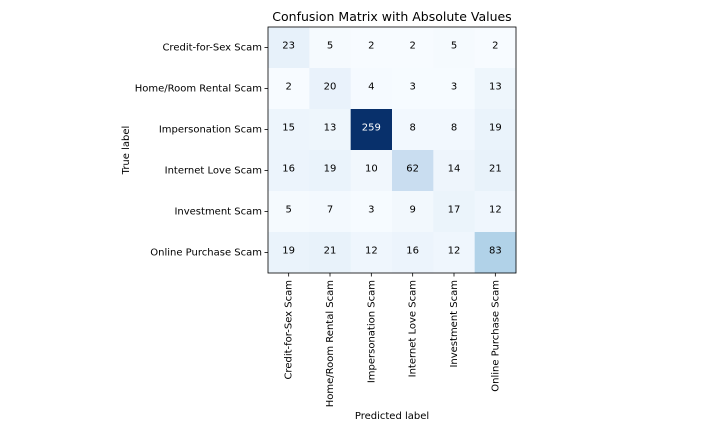 Image resolution: width=720 pixels, height=432 pixels. I want to click on chart-title: Confusion Matrix with Absolute Values, so click(391, 16).